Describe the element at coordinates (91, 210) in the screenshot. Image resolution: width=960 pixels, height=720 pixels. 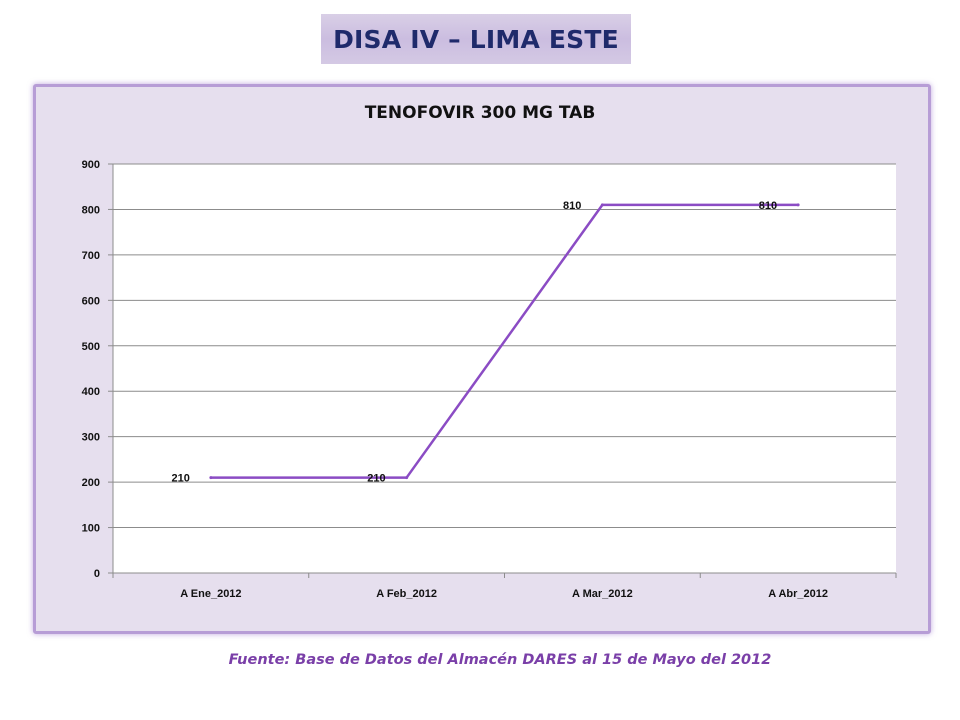
I see `y-tick-label: 800` at that location.